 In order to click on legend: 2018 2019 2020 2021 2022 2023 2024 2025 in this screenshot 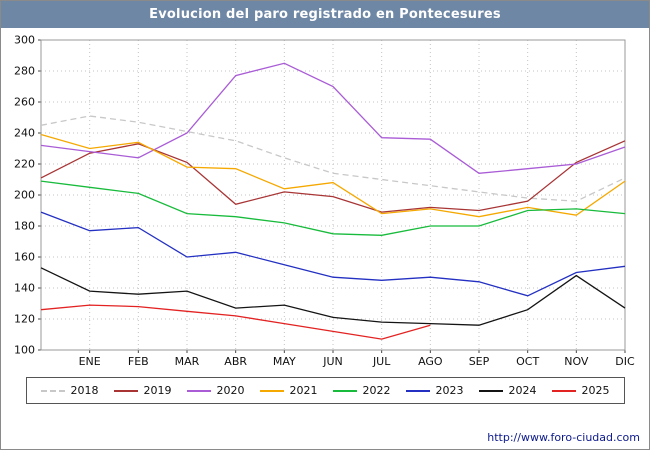, I will do `click(325, 390)`.